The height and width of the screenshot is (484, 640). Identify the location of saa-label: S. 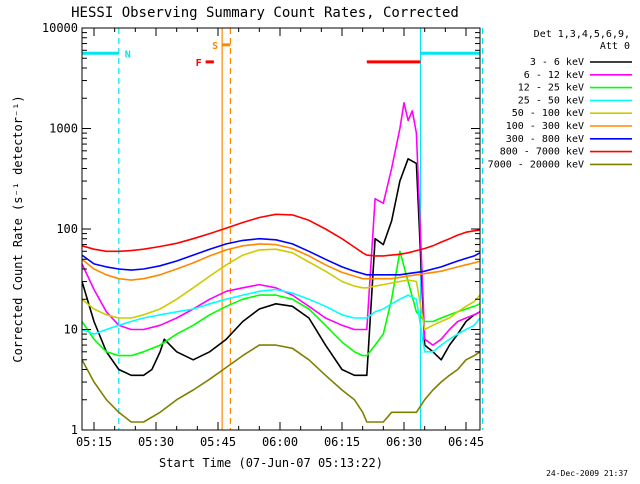
(215, 46).